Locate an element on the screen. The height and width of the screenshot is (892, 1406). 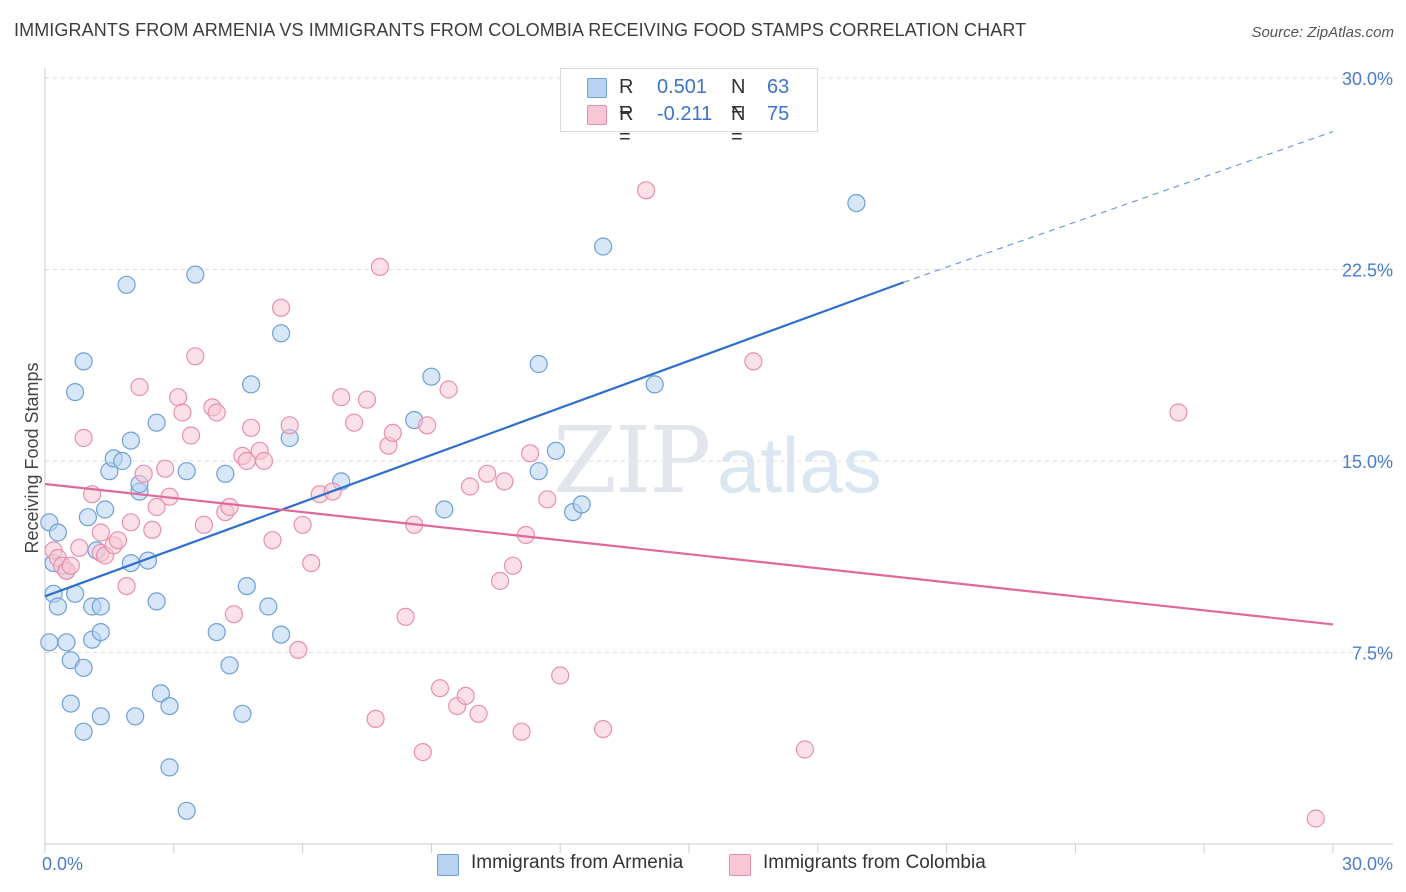
bottom-legend-label-colombia: Immigrants from Colombia is located at coordinates (874, 862).